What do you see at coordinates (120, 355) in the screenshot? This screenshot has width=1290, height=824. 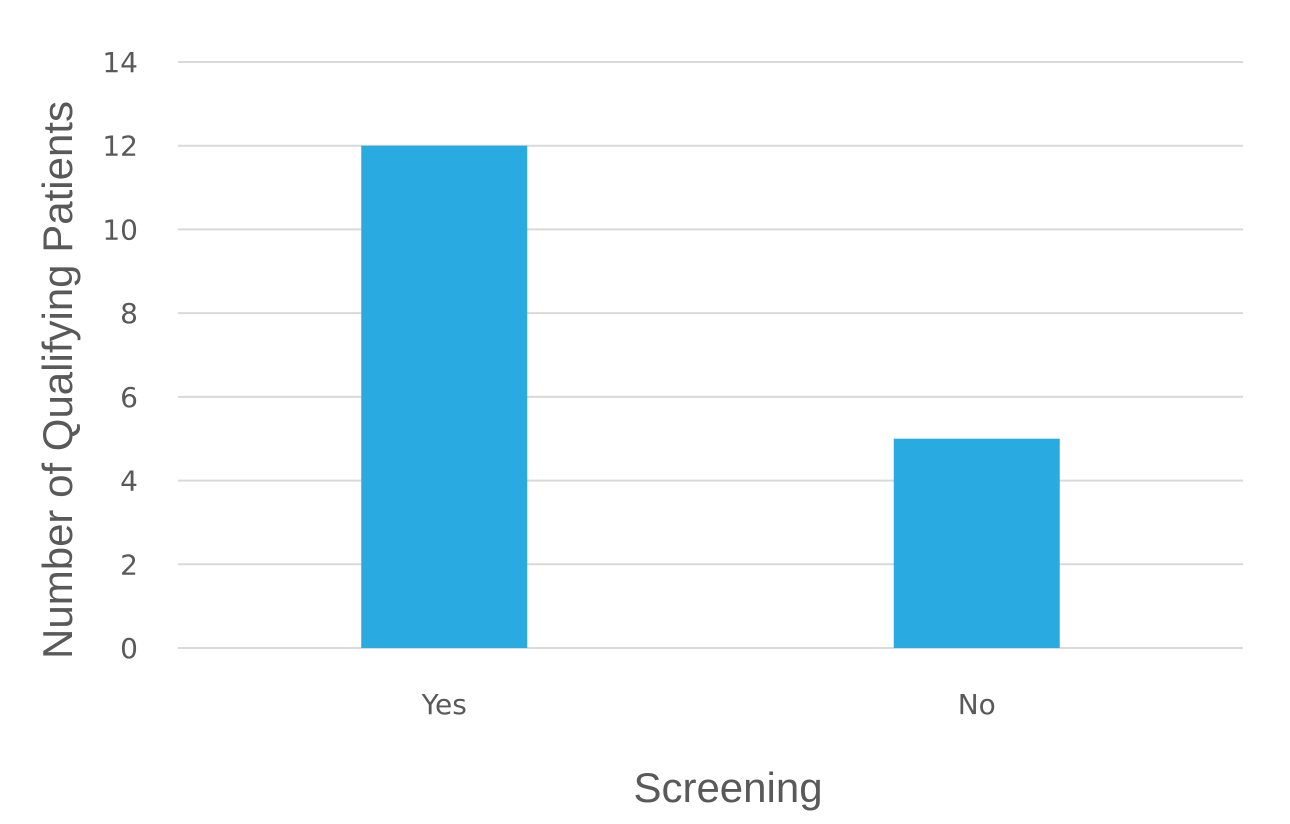 I see `y-axis-ticks: 0 2 4 6 8 10 12 14` at bounding box center [120, 355].